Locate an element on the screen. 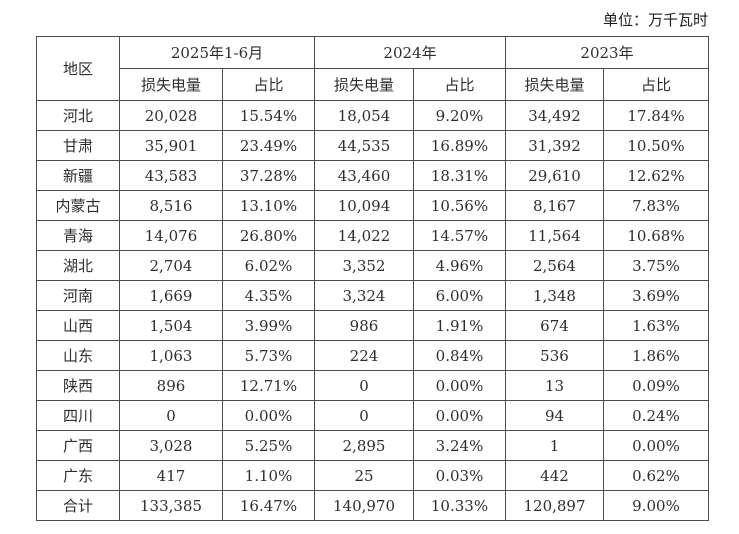  region-cell: 陕西 is located at coordinates (78, 385).